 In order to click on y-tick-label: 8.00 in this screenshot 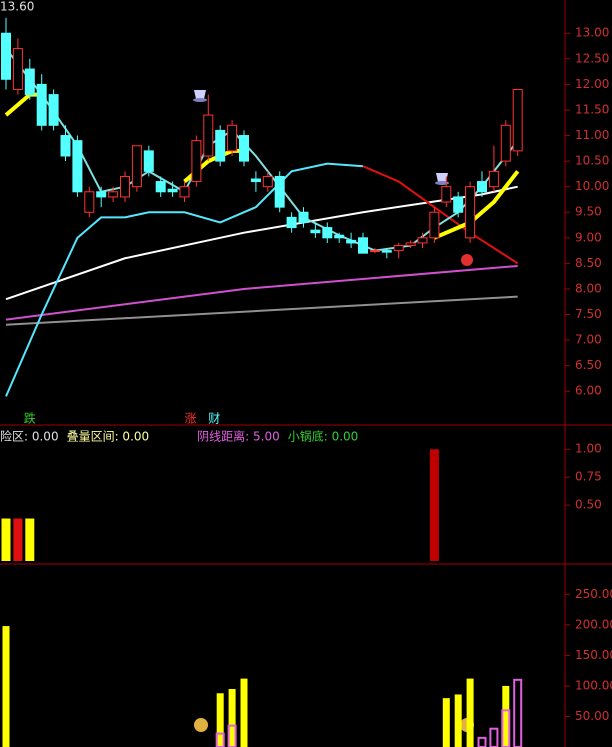, I will do `click(588, 288)`.